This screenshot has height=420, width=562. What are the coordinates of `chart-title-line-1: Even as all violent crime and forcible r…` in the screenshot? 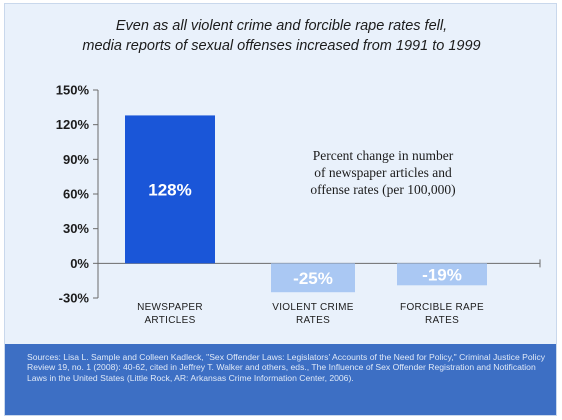 It's located at (281, 26).